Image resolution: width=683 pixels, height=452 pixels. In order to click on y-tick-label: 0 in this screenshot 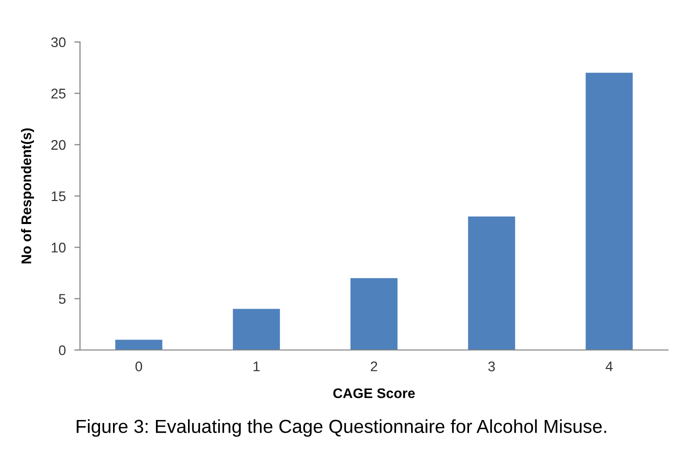, I will do `click(62, 350)`.